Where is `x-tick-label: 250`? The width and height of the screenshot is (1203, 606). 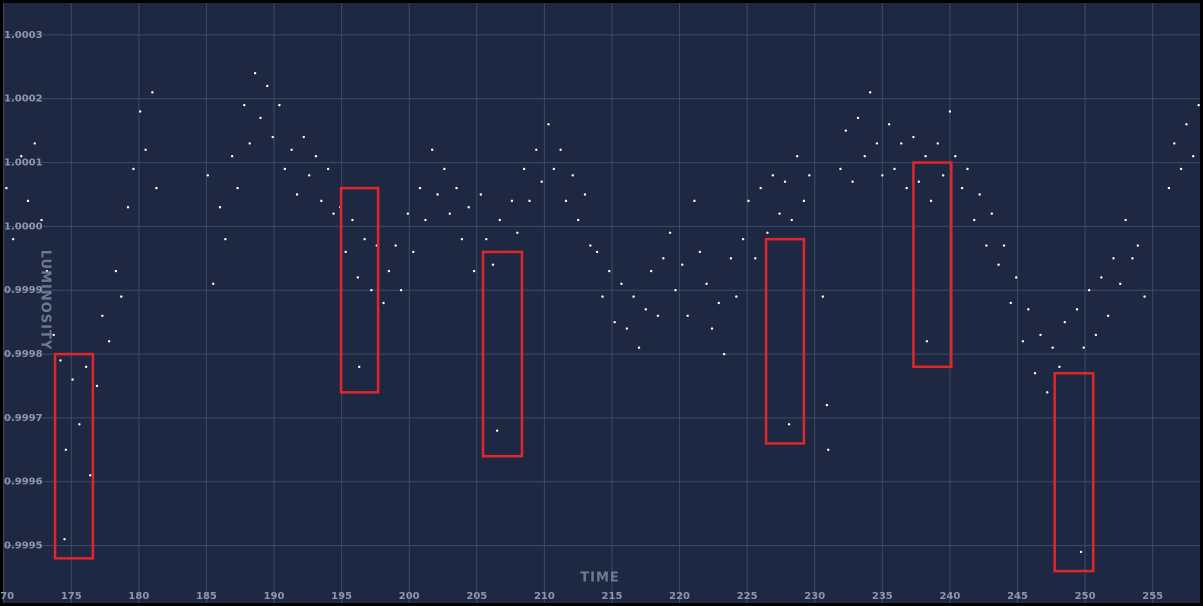 x-tick-label: 250 is located at coordinates (1085, 596).